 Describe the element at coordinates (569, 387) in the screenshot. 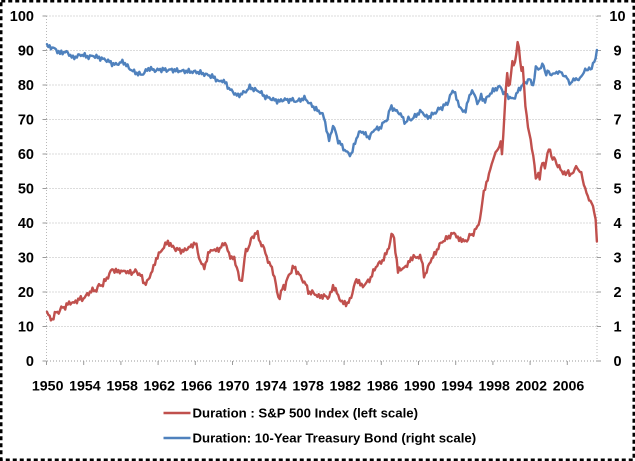

I see `svg-text: 2006` at that location.